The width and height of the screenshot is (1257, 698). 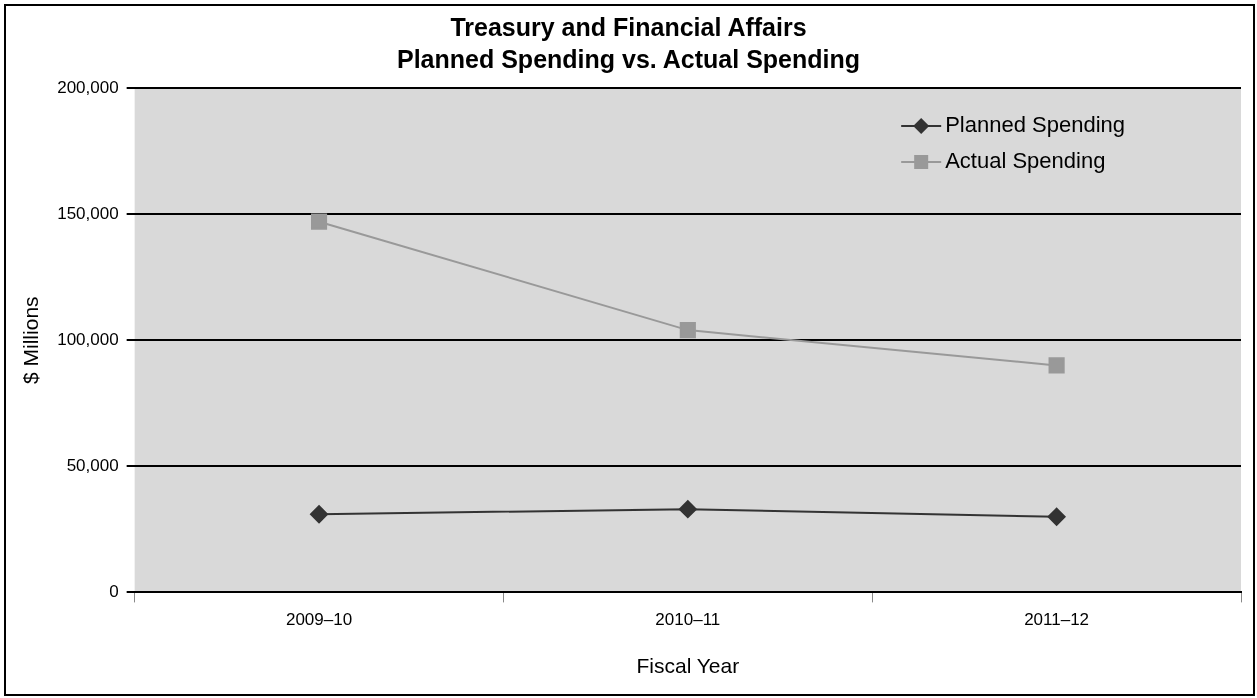 What do you see at coordinates (92, 465) in the screenshot?
I see `y-tick-label: 50,000` at bounding box center [92, 465].